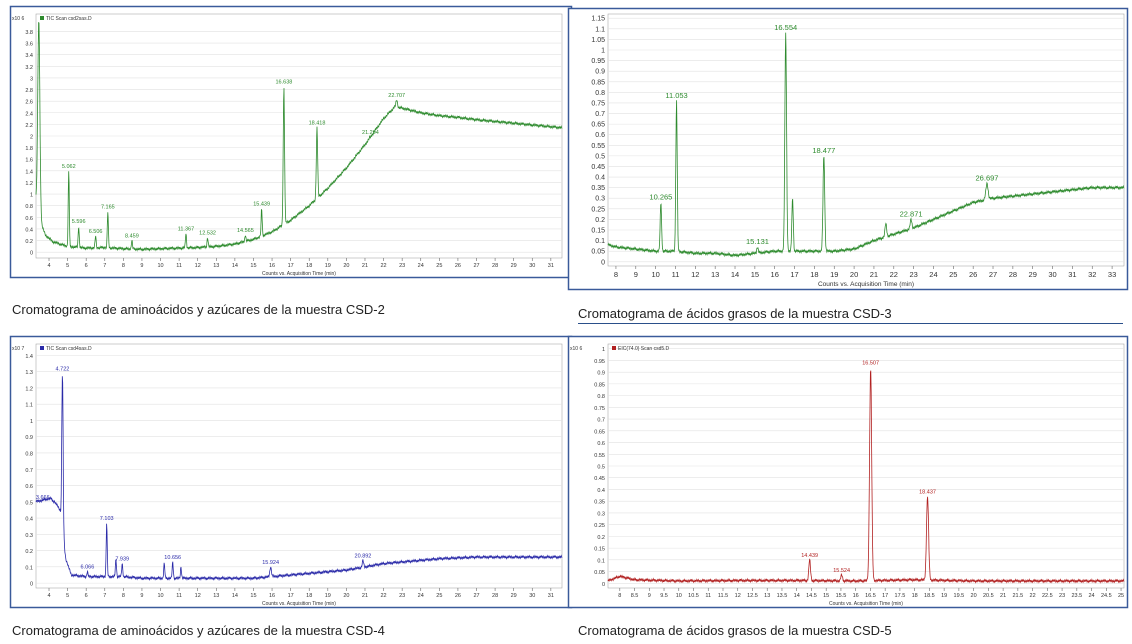 The height and width of the screenshot is (644, 1132). I want to click on y-tick-label: 2.4, so click(29, 114).